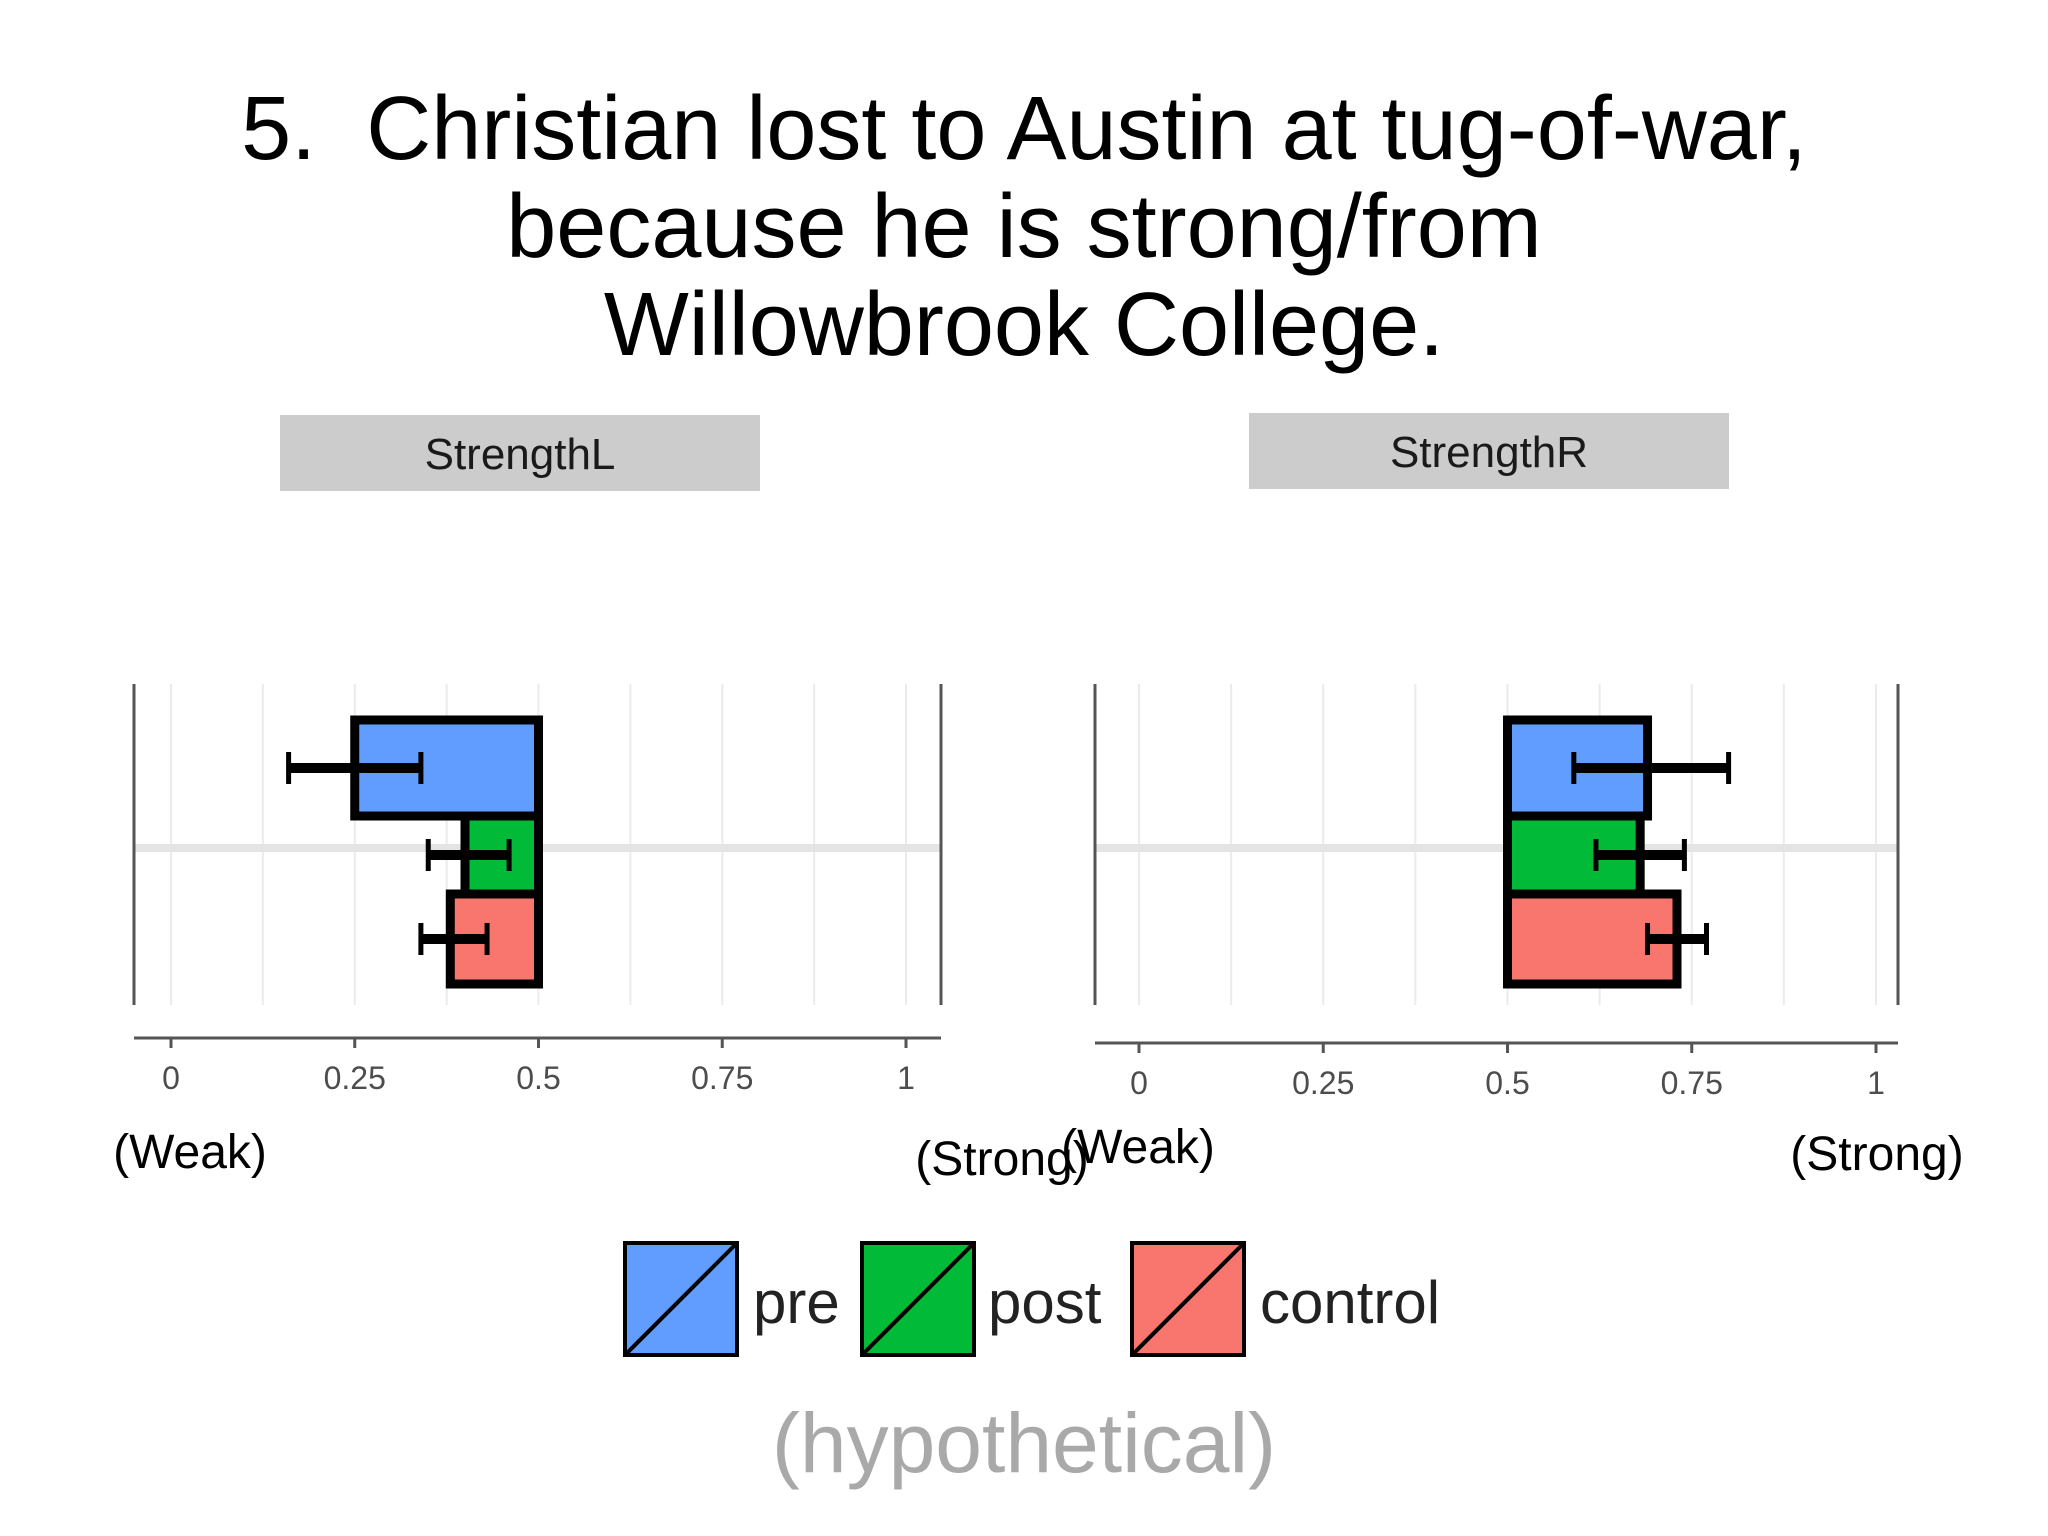  I want to click on facet-label: StrengthL, so click(520, 454).